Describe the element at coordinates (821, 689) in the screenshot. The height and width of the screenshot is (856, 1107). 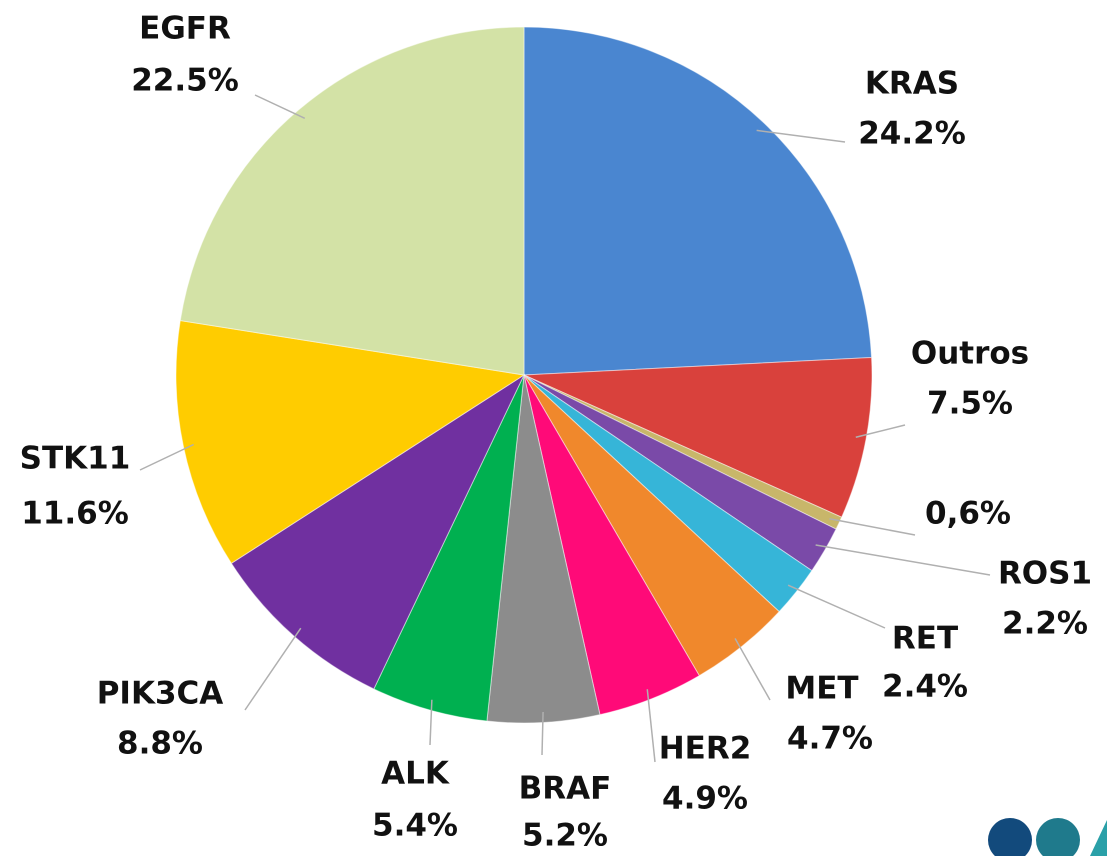
I see `slice-label: MET` at that location.